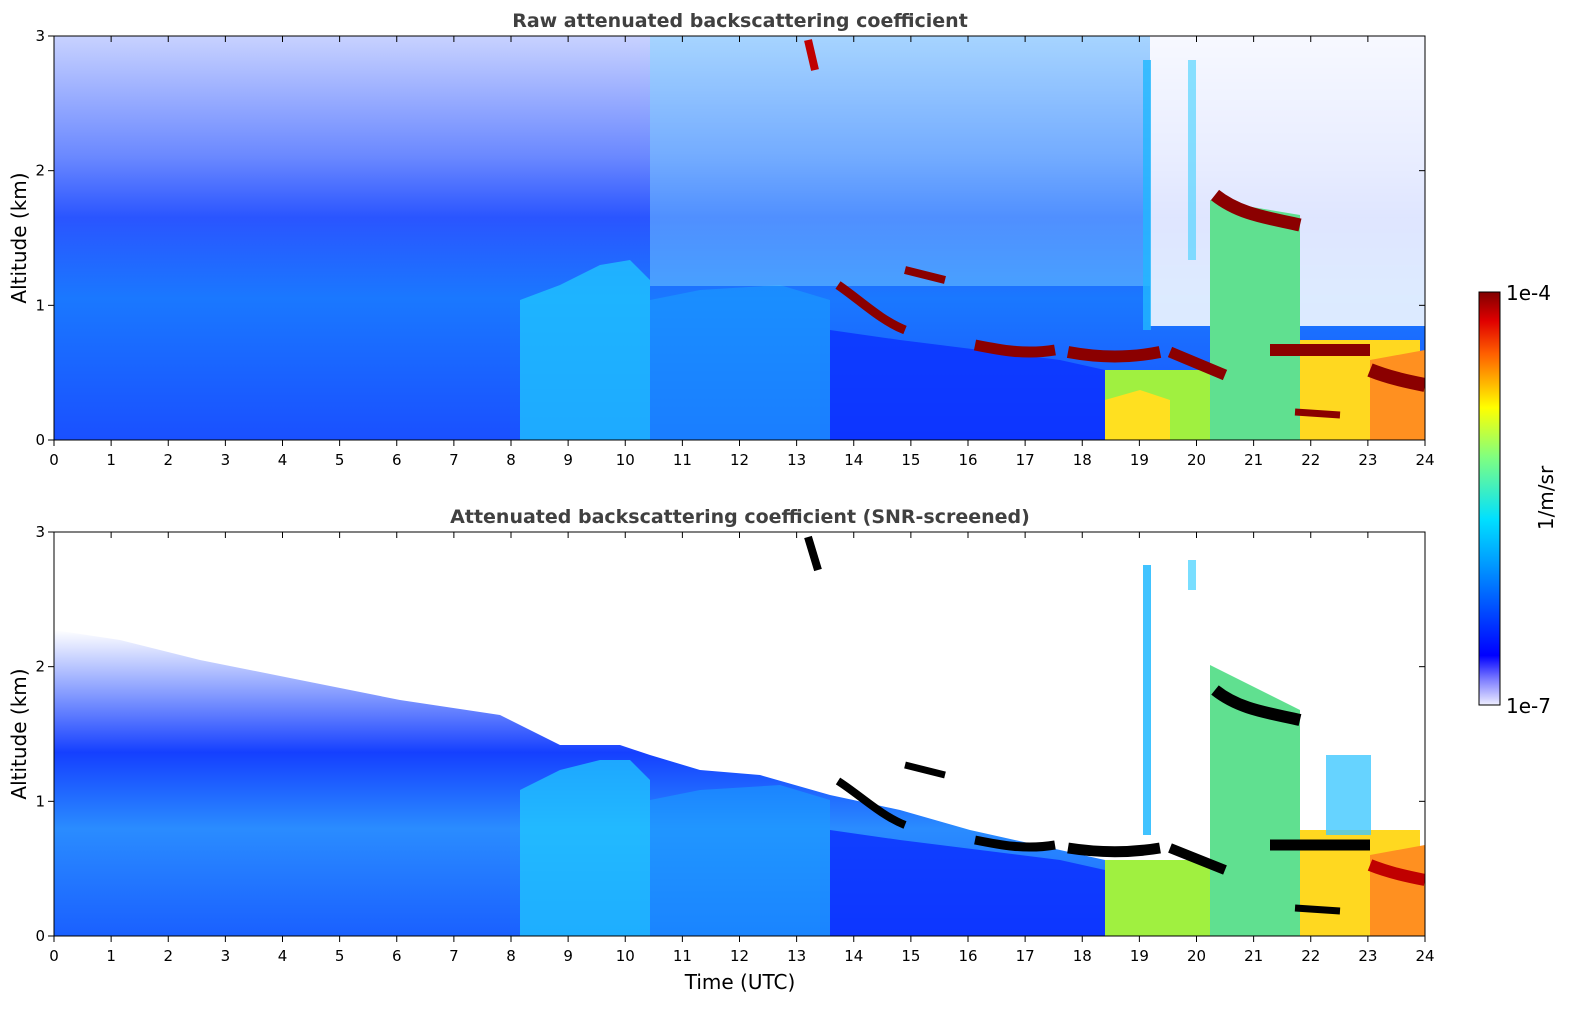 The height and width of the screenshot is (1020, 1595). Describe the element at coordinates (1528, 293) in the screenshot. I see `colorbar-max-label: 1e-4` at that location.